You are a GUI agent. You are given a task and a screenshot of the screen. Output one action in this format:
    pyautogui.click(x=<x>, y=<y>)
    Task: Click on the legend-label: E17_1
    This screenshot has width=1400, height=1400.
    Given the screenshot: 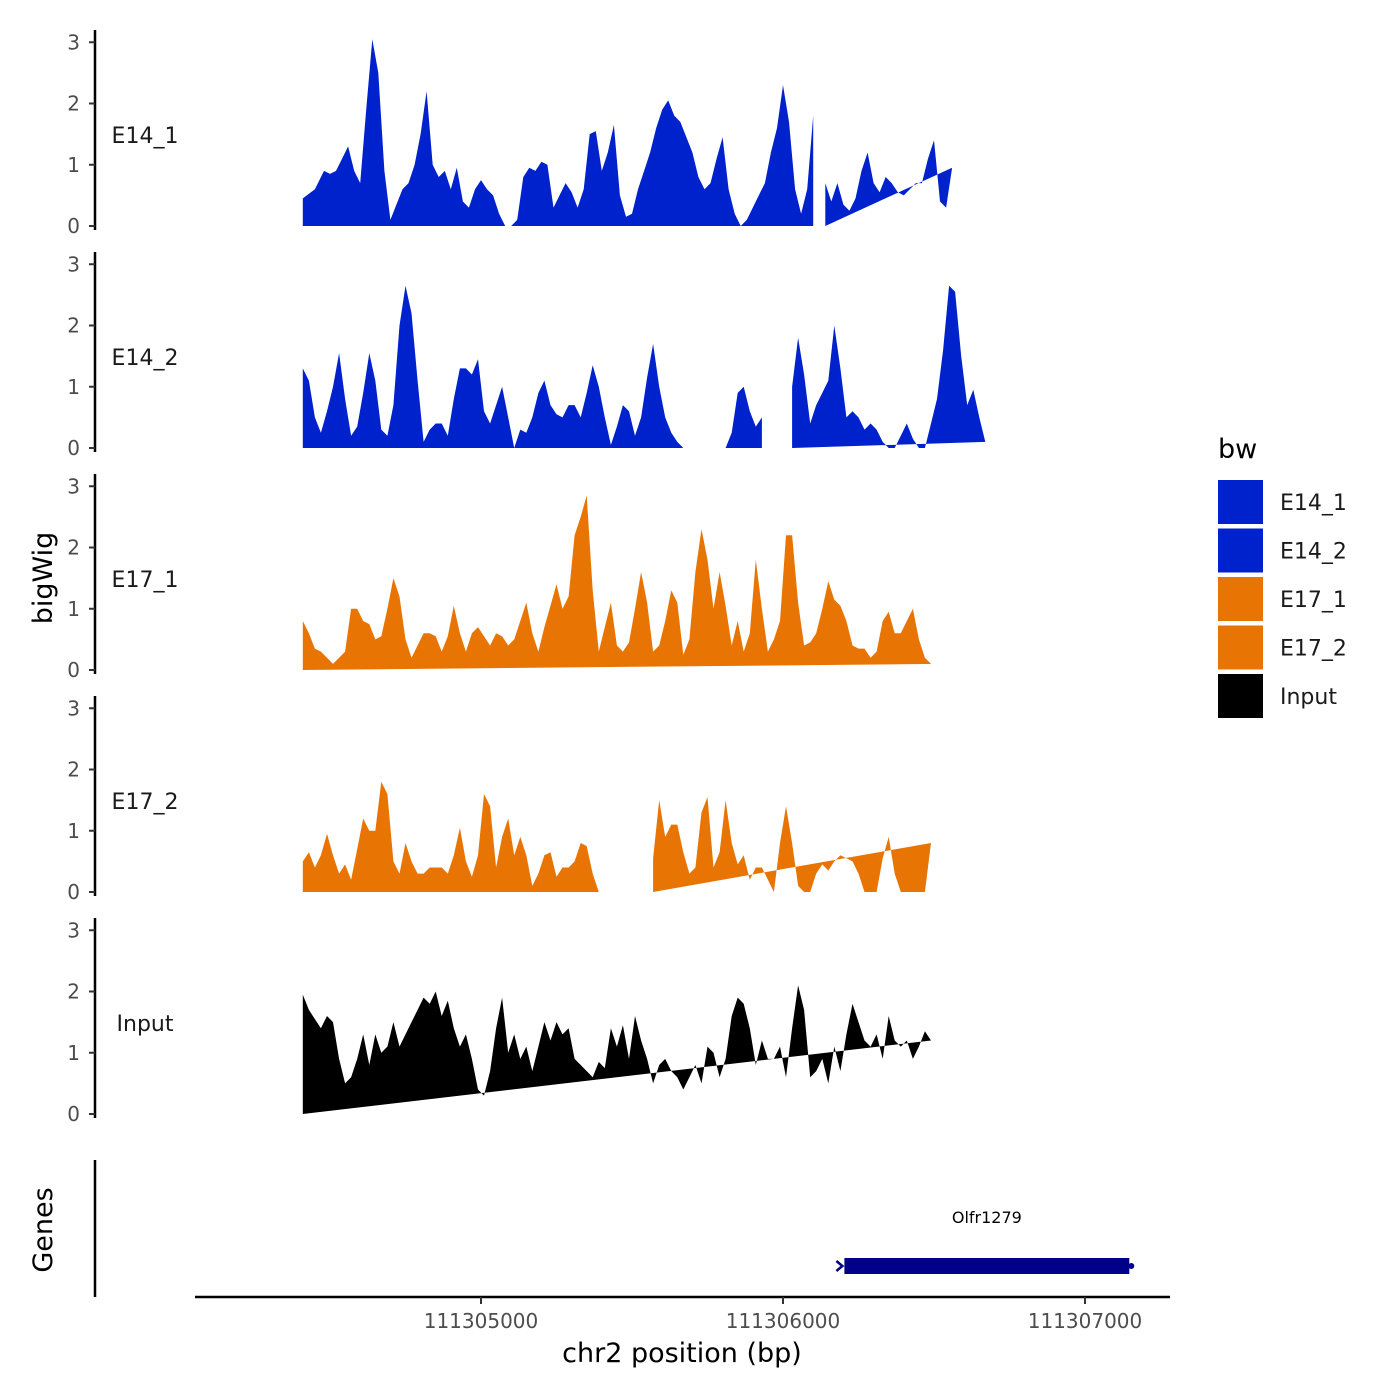 What is the action you would take?
    pyautogui.click(x=1313, y=600)
    